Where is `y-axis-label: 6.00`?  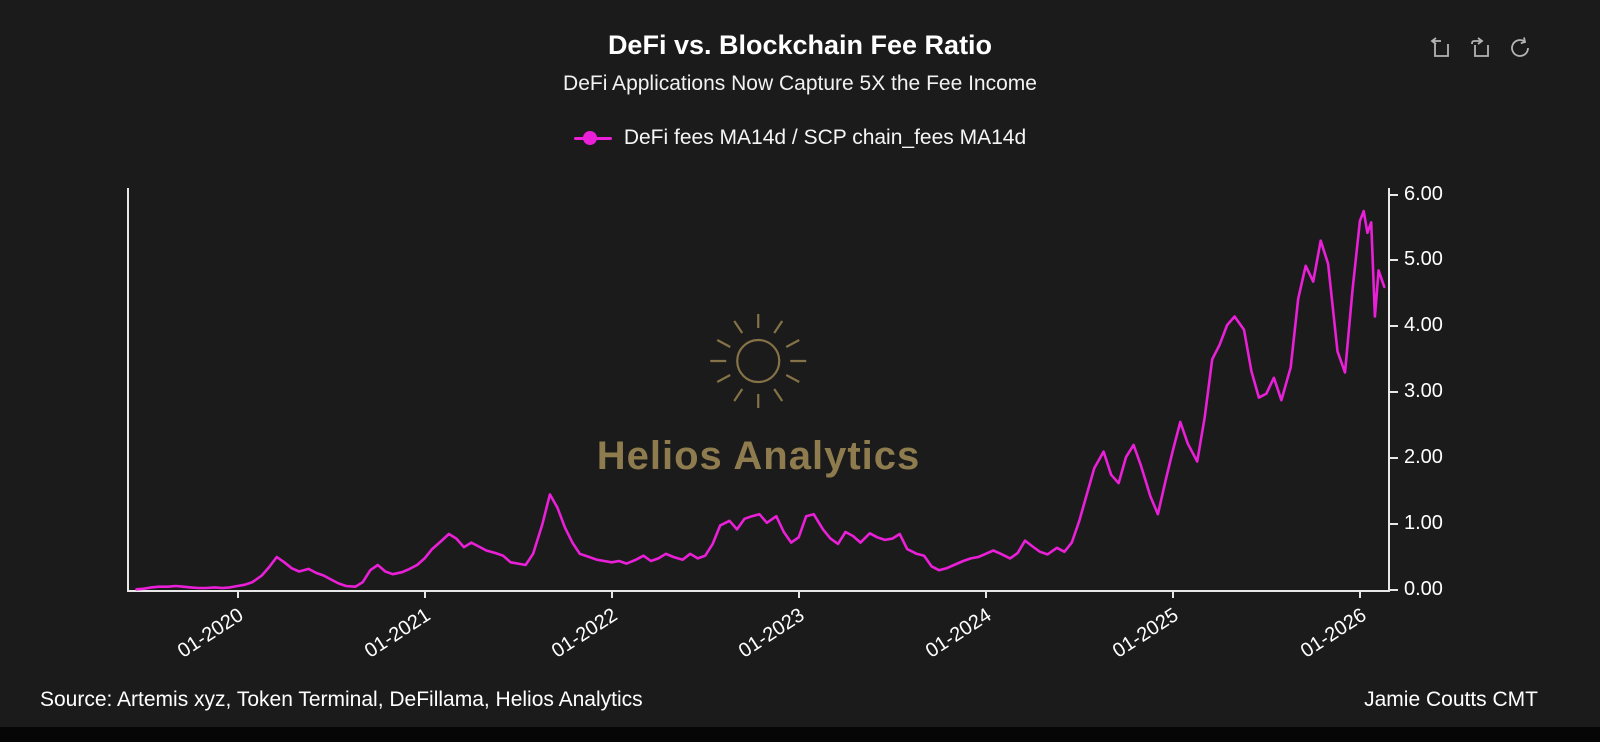
y-axis-label: 6.00 is located at coordinates (1423, 193).